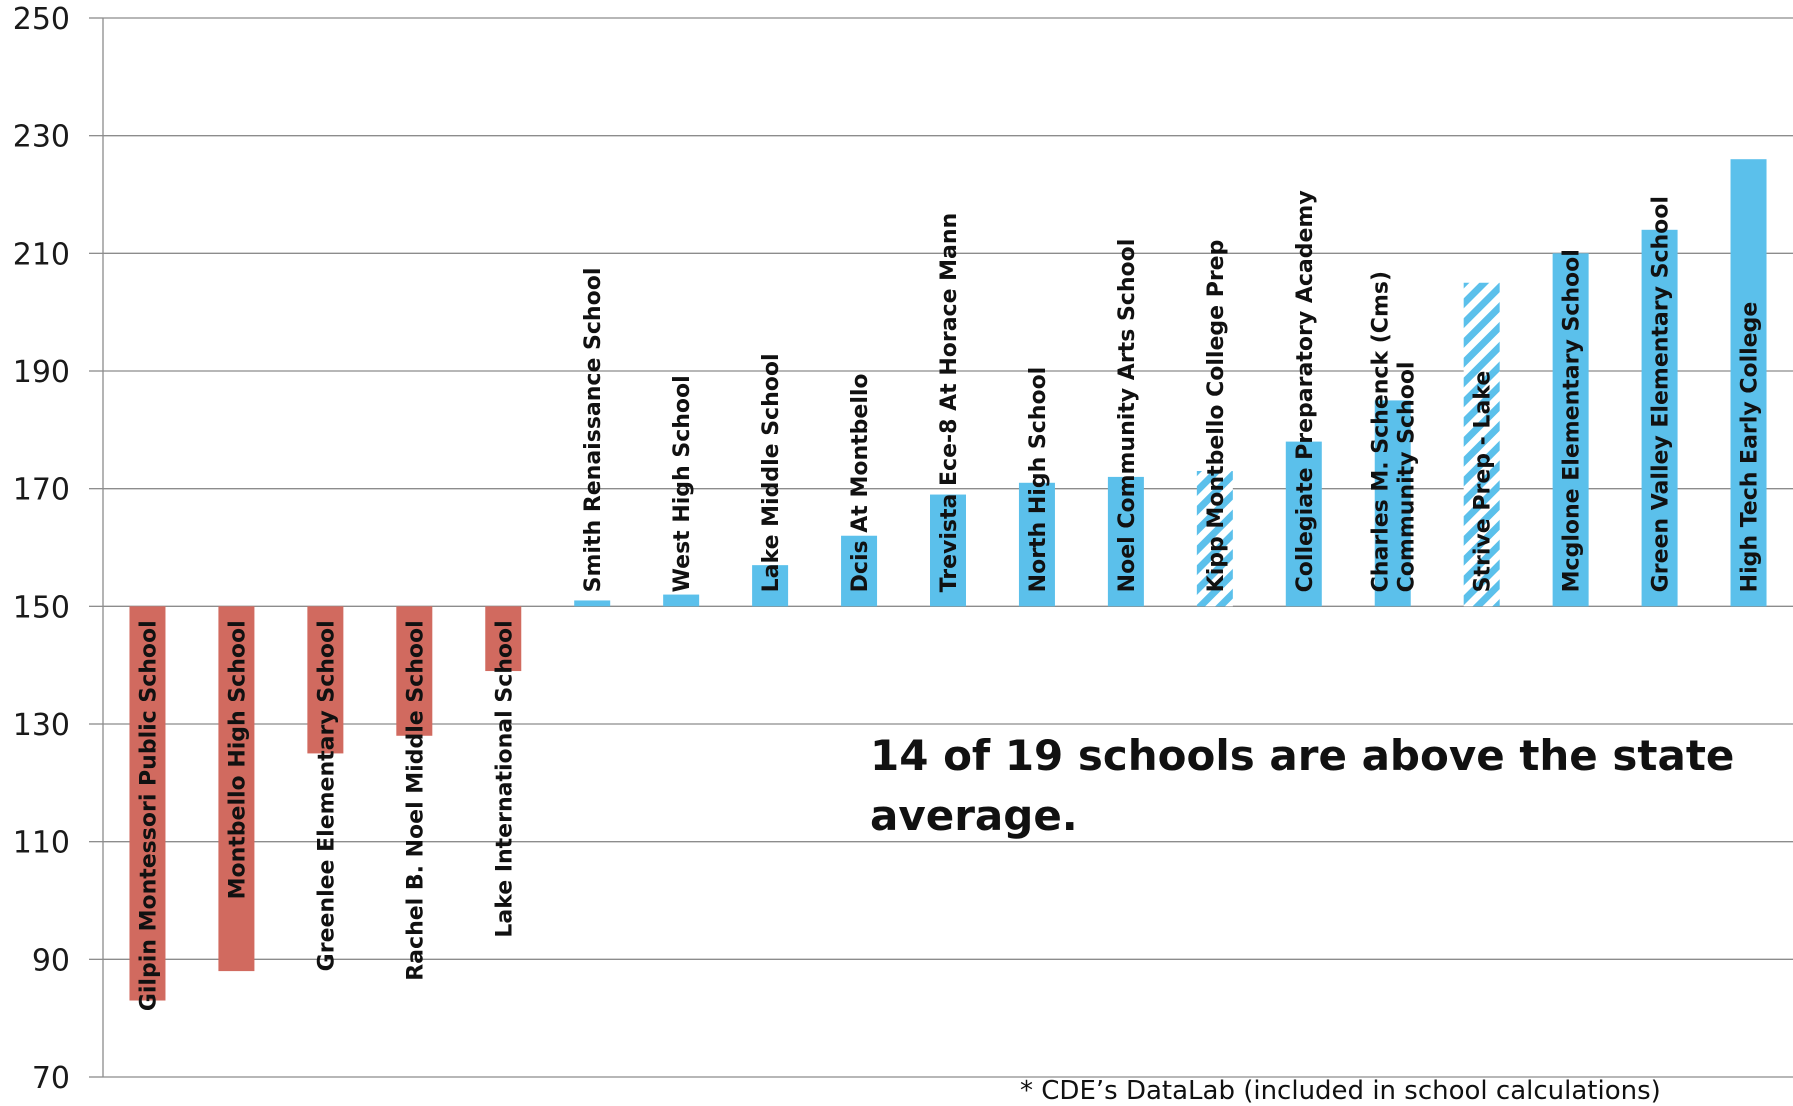  I want to click on y-tick-label: 150, so click(41, 607).